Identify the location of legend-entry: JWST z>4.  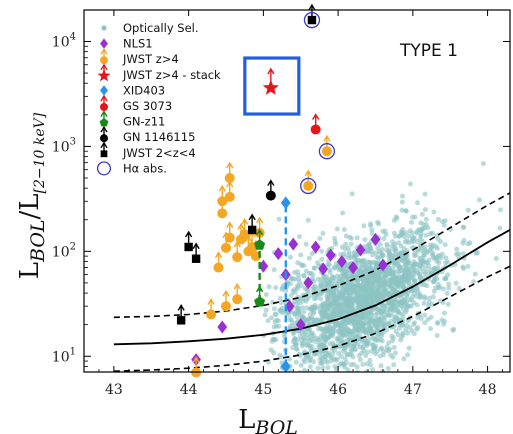
(139, 56).